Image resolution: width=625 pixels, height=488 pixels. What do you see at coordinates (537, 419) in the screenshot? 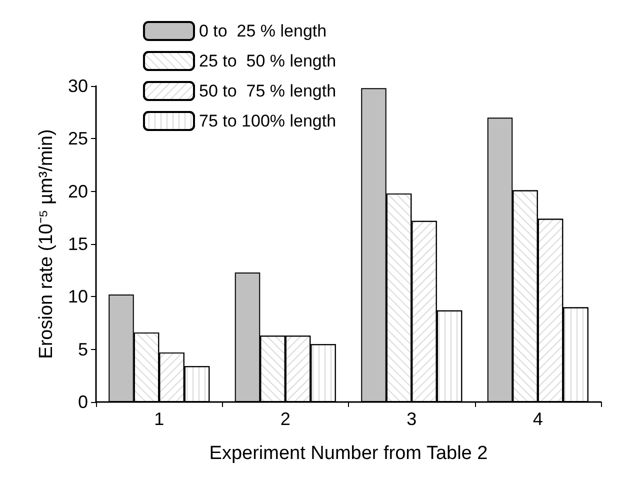
I see `x-tick-label: 4` at bounding box center [537, 419].